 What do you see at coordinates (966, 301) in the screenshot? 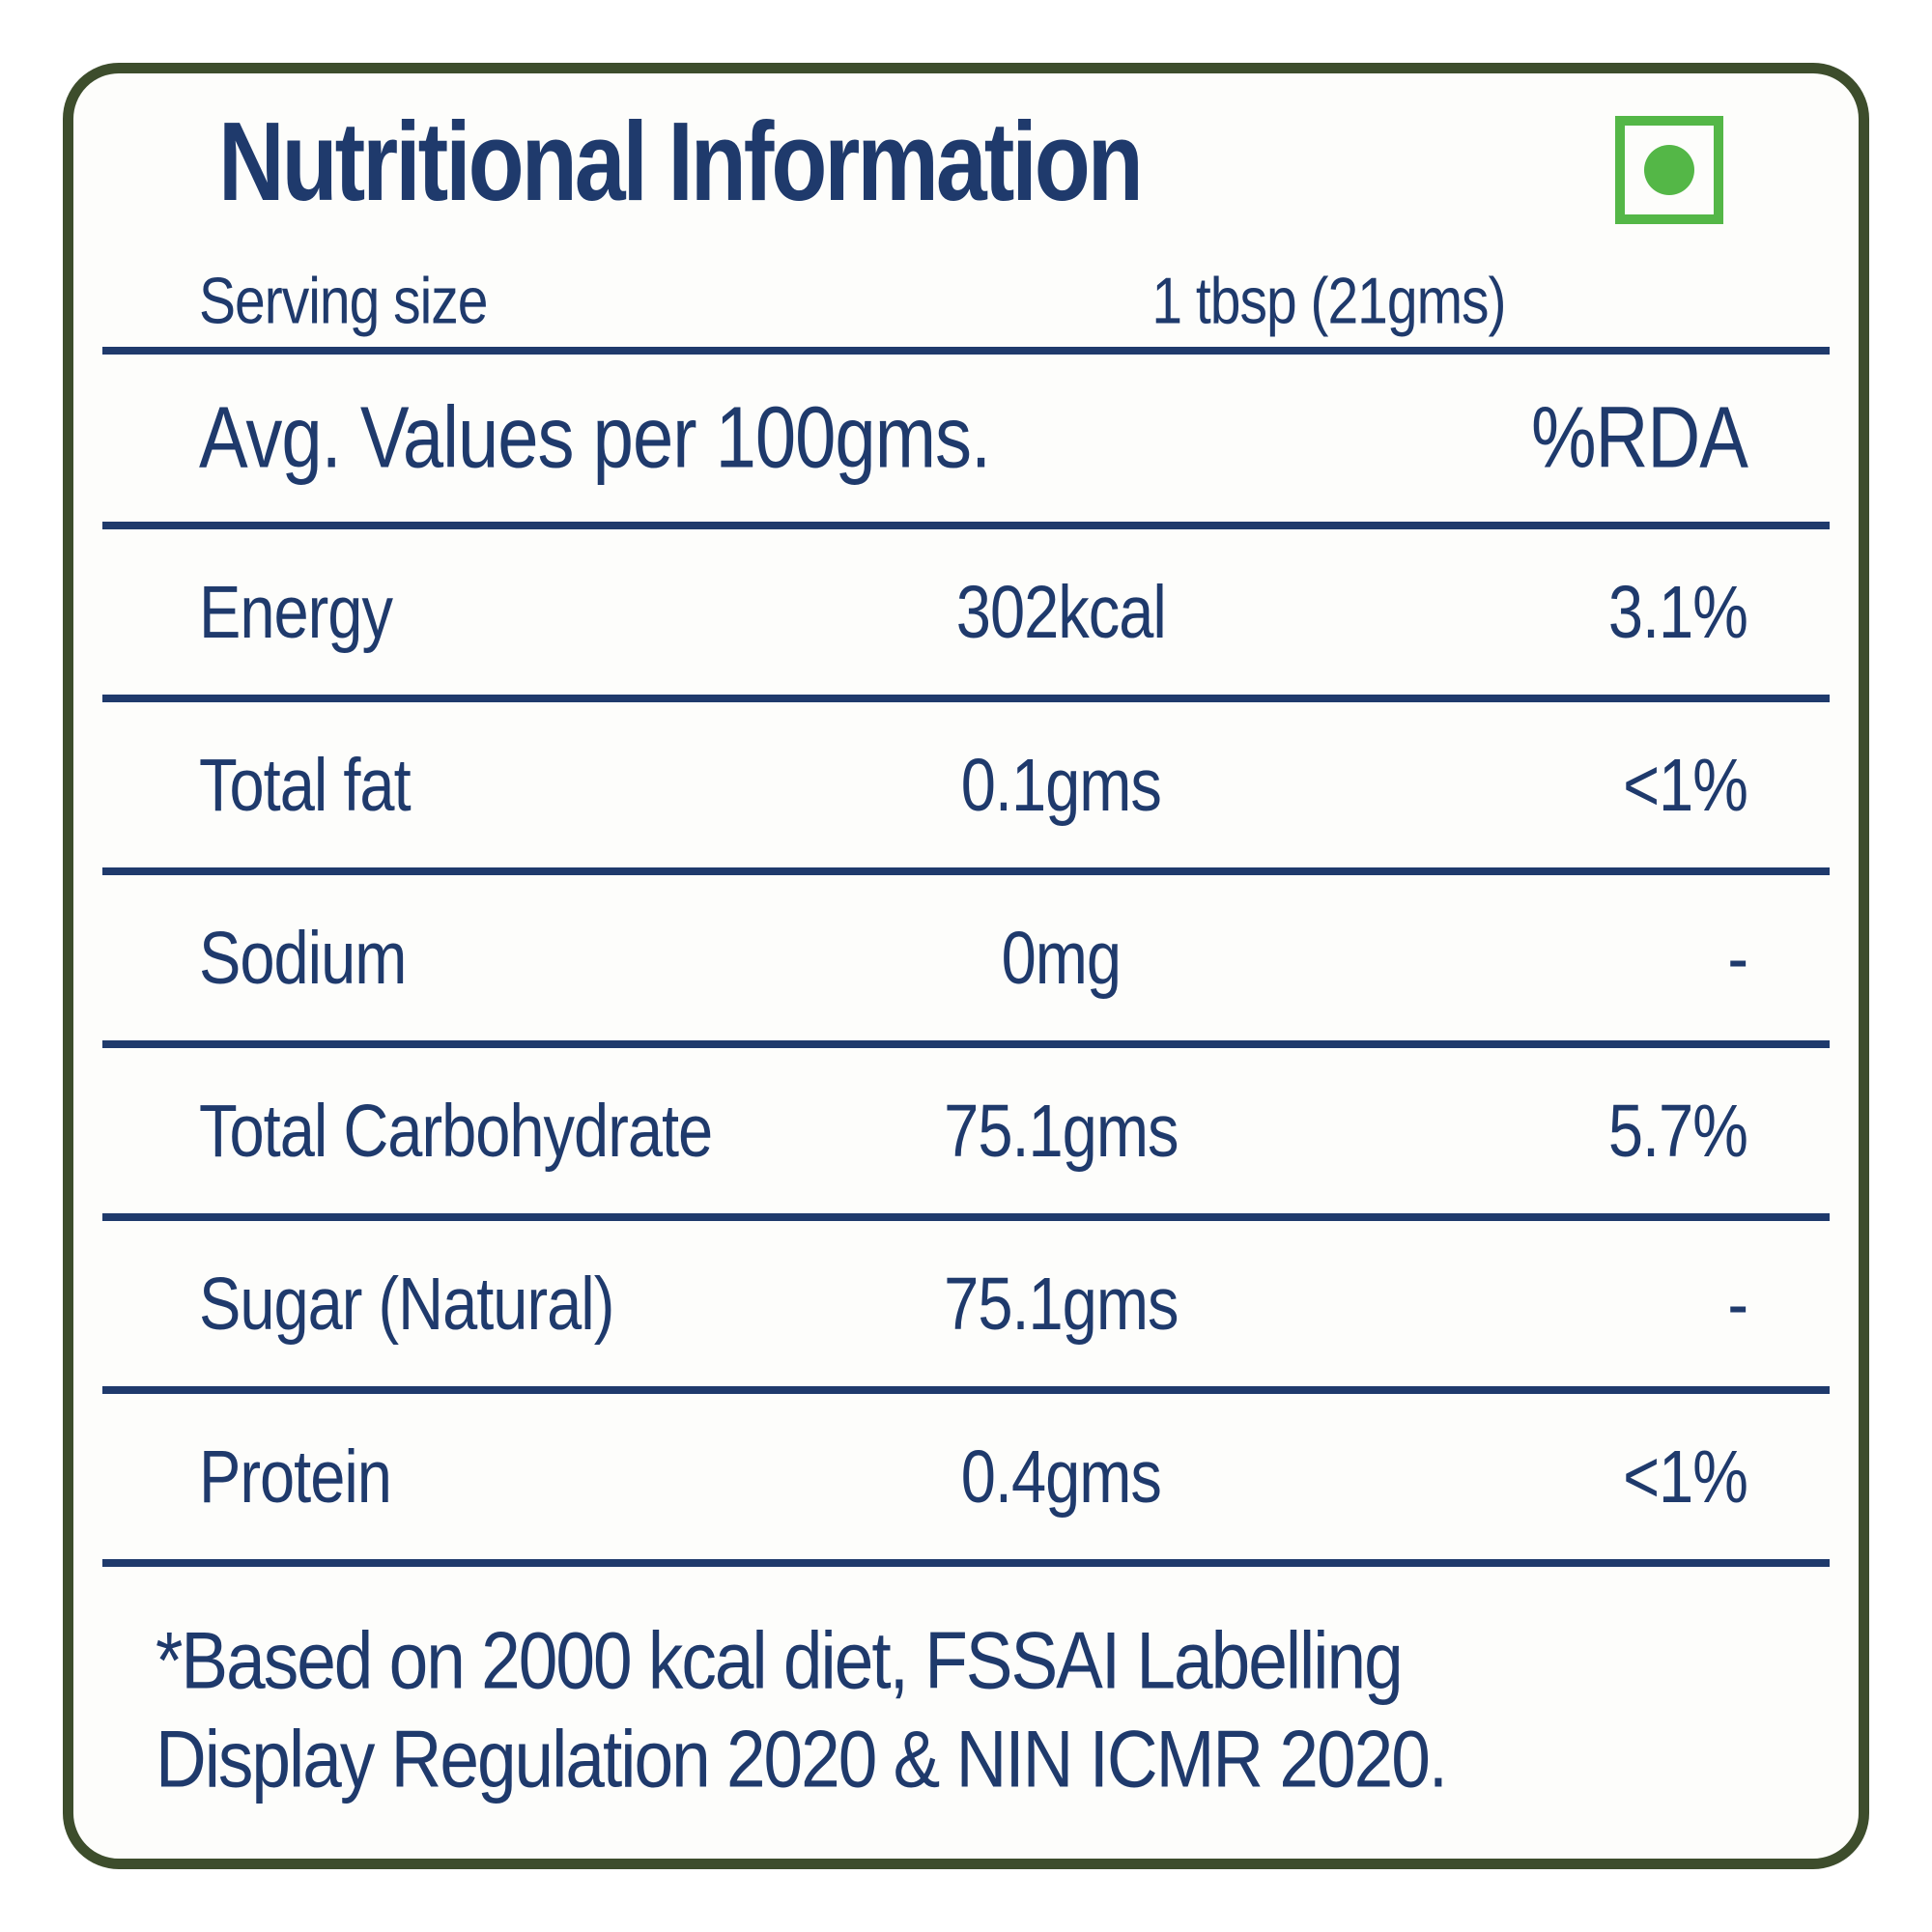
I see `serving-size-row: Serving size 1 tbsp (21gms)` at bounding box center [966, 301].